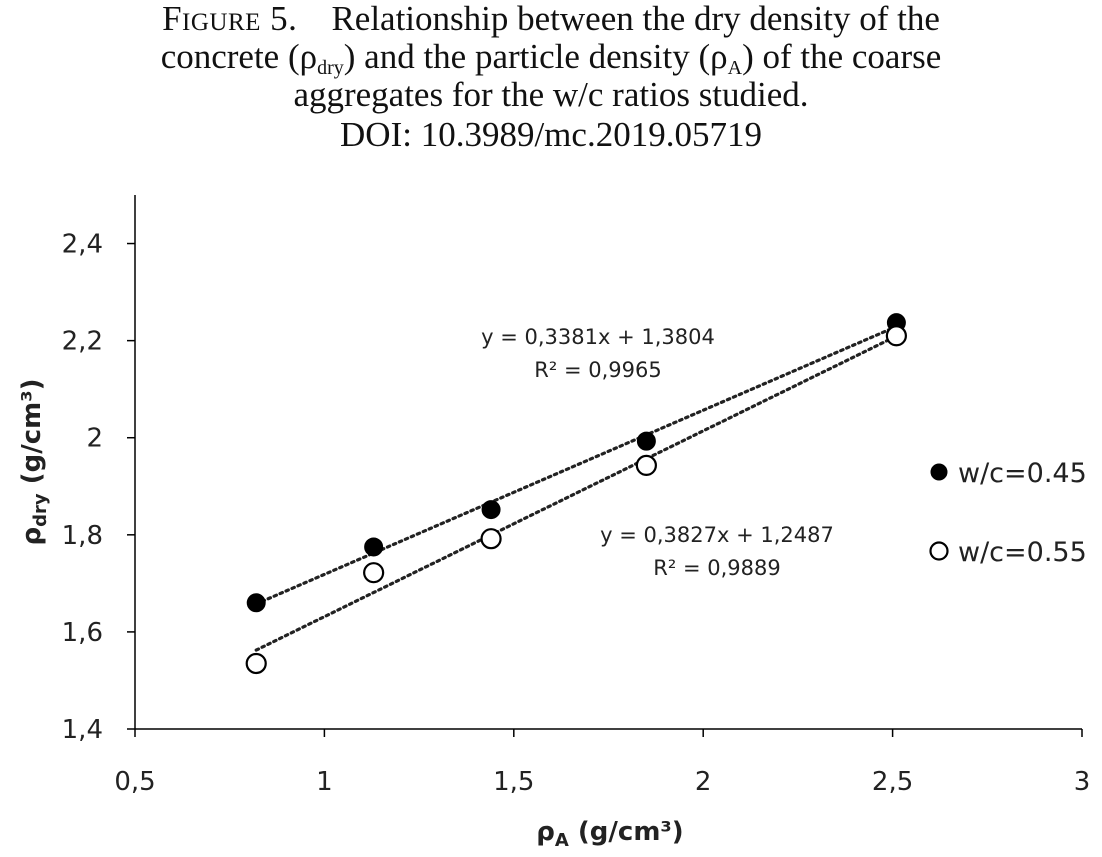 The image size is (1102, 857). What do you see at coordinates (239, 56) in the screenshot?
I see `caption-line-2-pre: concrete (ρ` at bounding box center [239, 56].